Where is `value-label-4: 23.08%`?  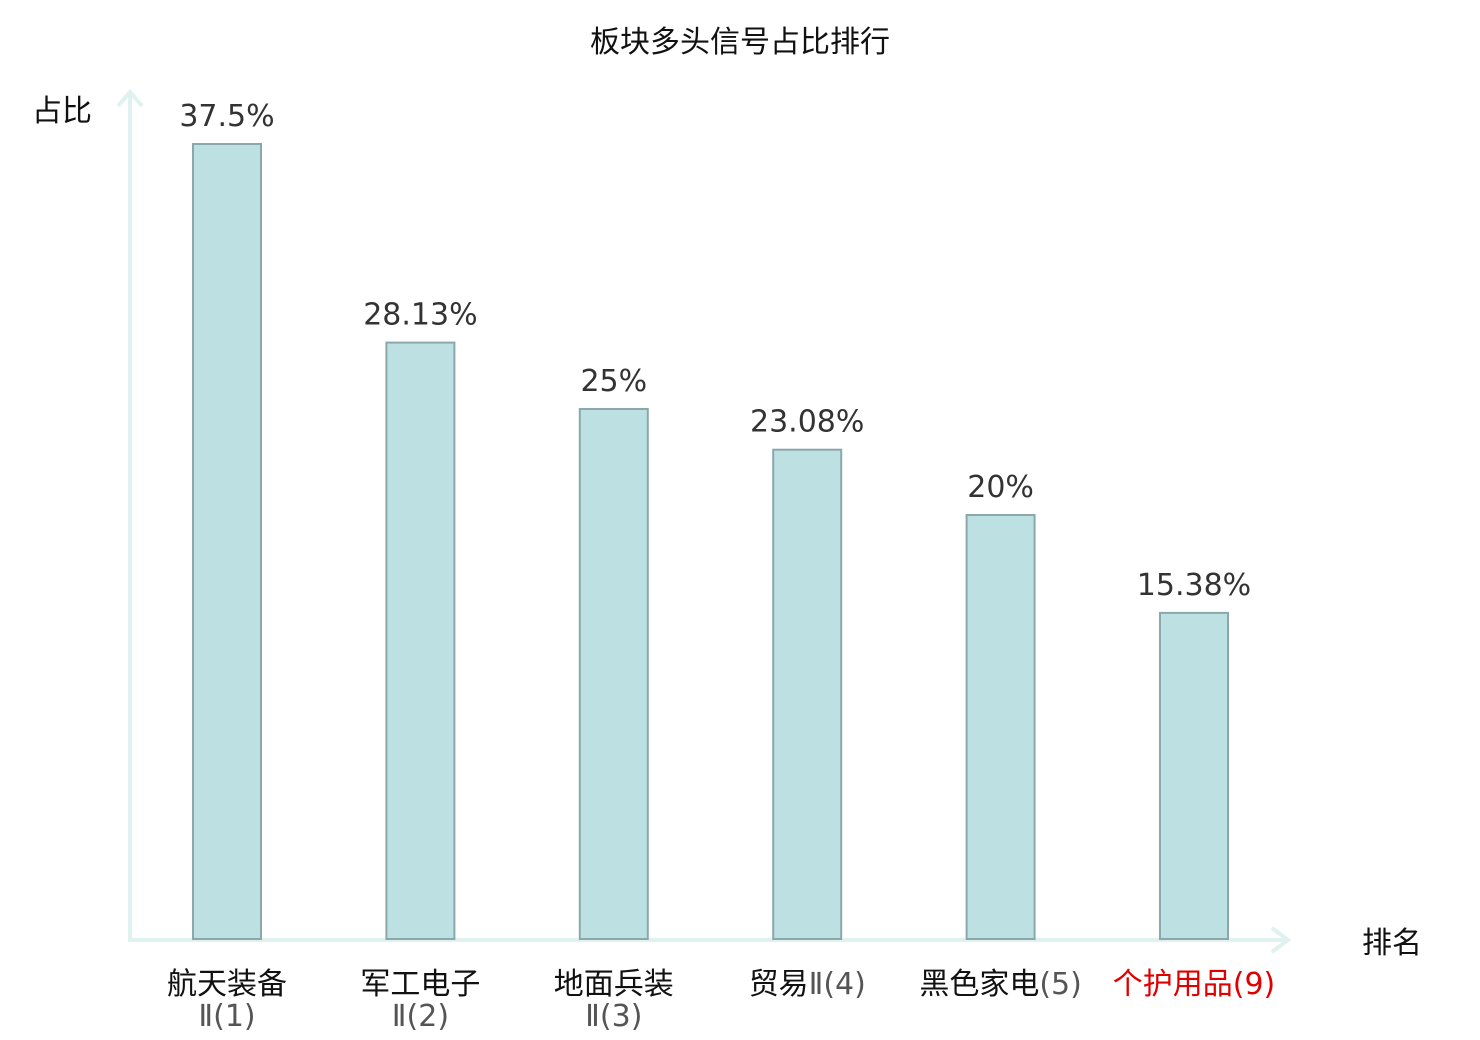
value-label-4: 23.08% is located at coordinates (807, 422).